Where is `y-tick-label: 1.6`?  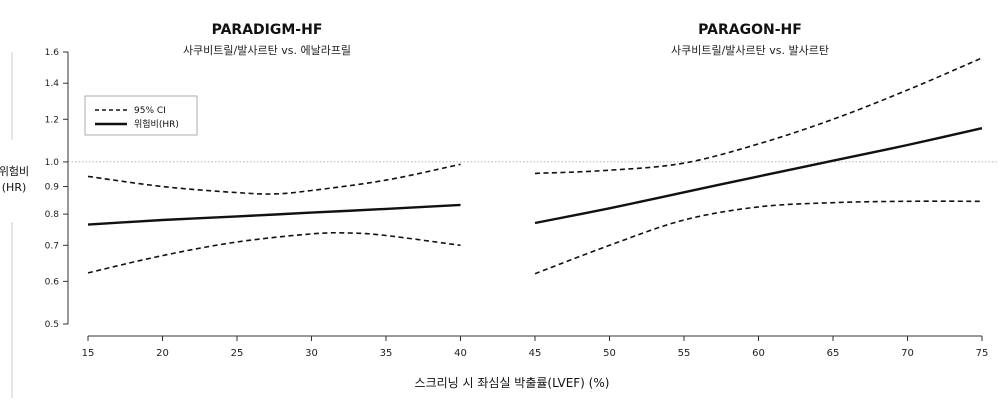 y-tick-label: 1.6 is located at coordinates (52, 53).